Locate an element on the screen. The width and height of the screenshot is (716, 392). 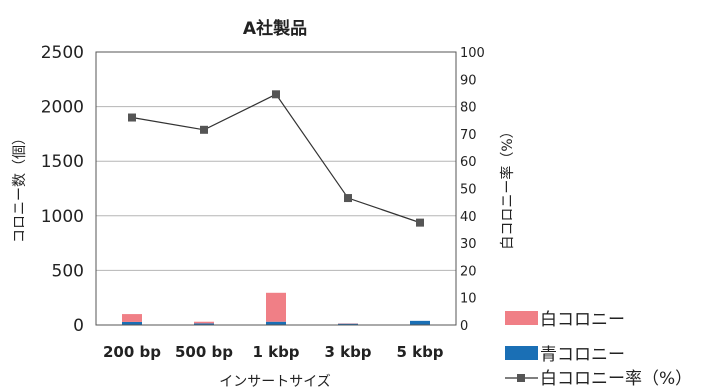
y-tick-label: 1000 is located at coordinates (62, 217).